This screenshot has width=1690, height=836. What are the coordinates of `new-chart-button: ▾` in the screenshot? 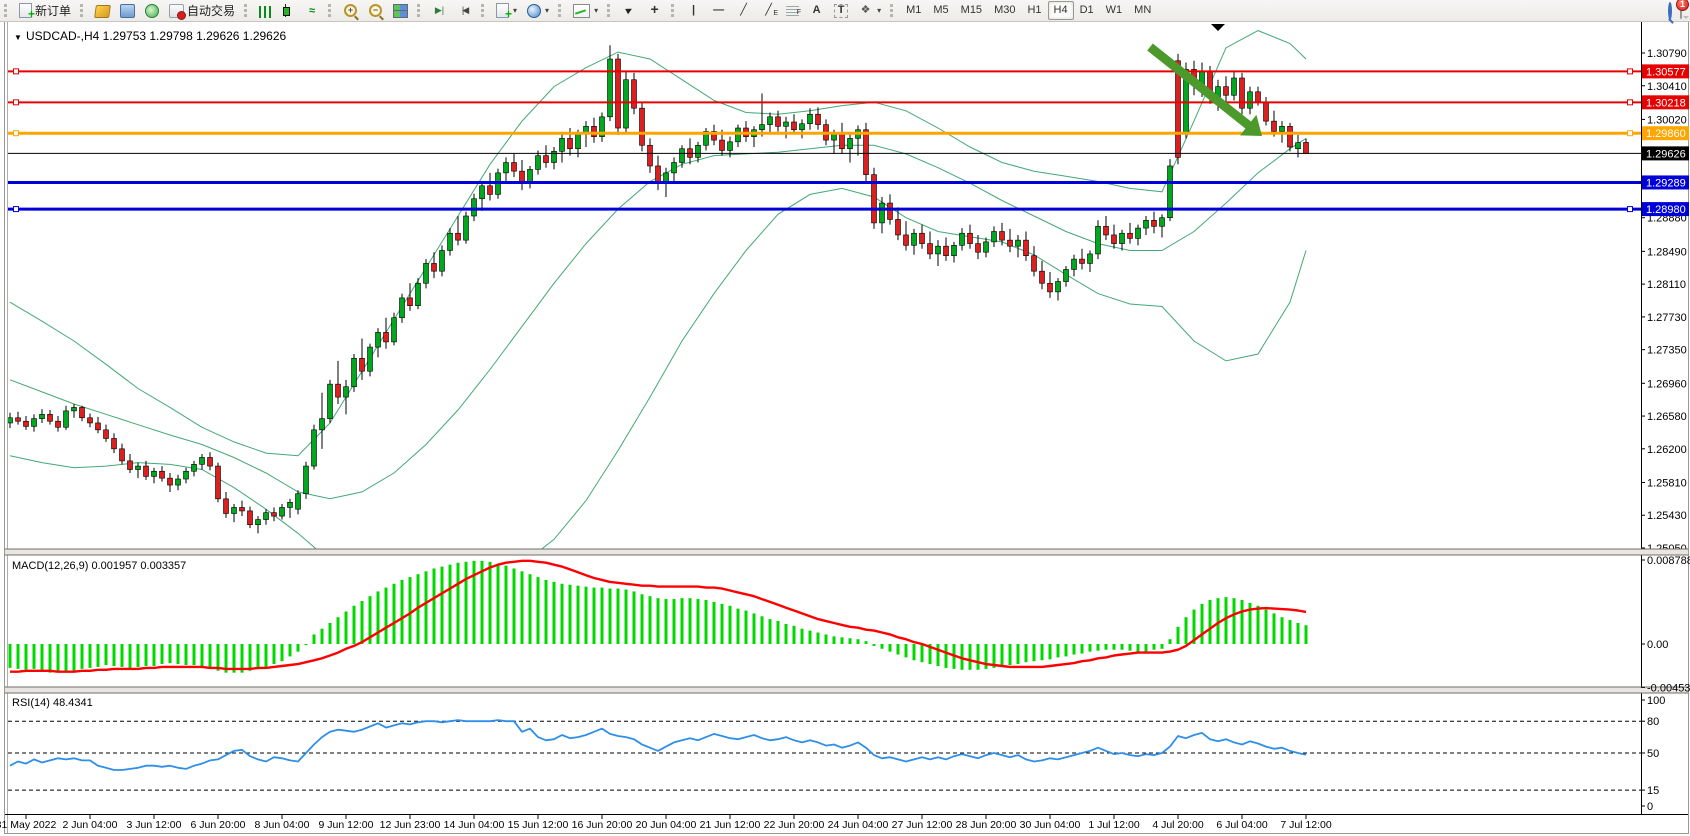 It's located at (506, 11).